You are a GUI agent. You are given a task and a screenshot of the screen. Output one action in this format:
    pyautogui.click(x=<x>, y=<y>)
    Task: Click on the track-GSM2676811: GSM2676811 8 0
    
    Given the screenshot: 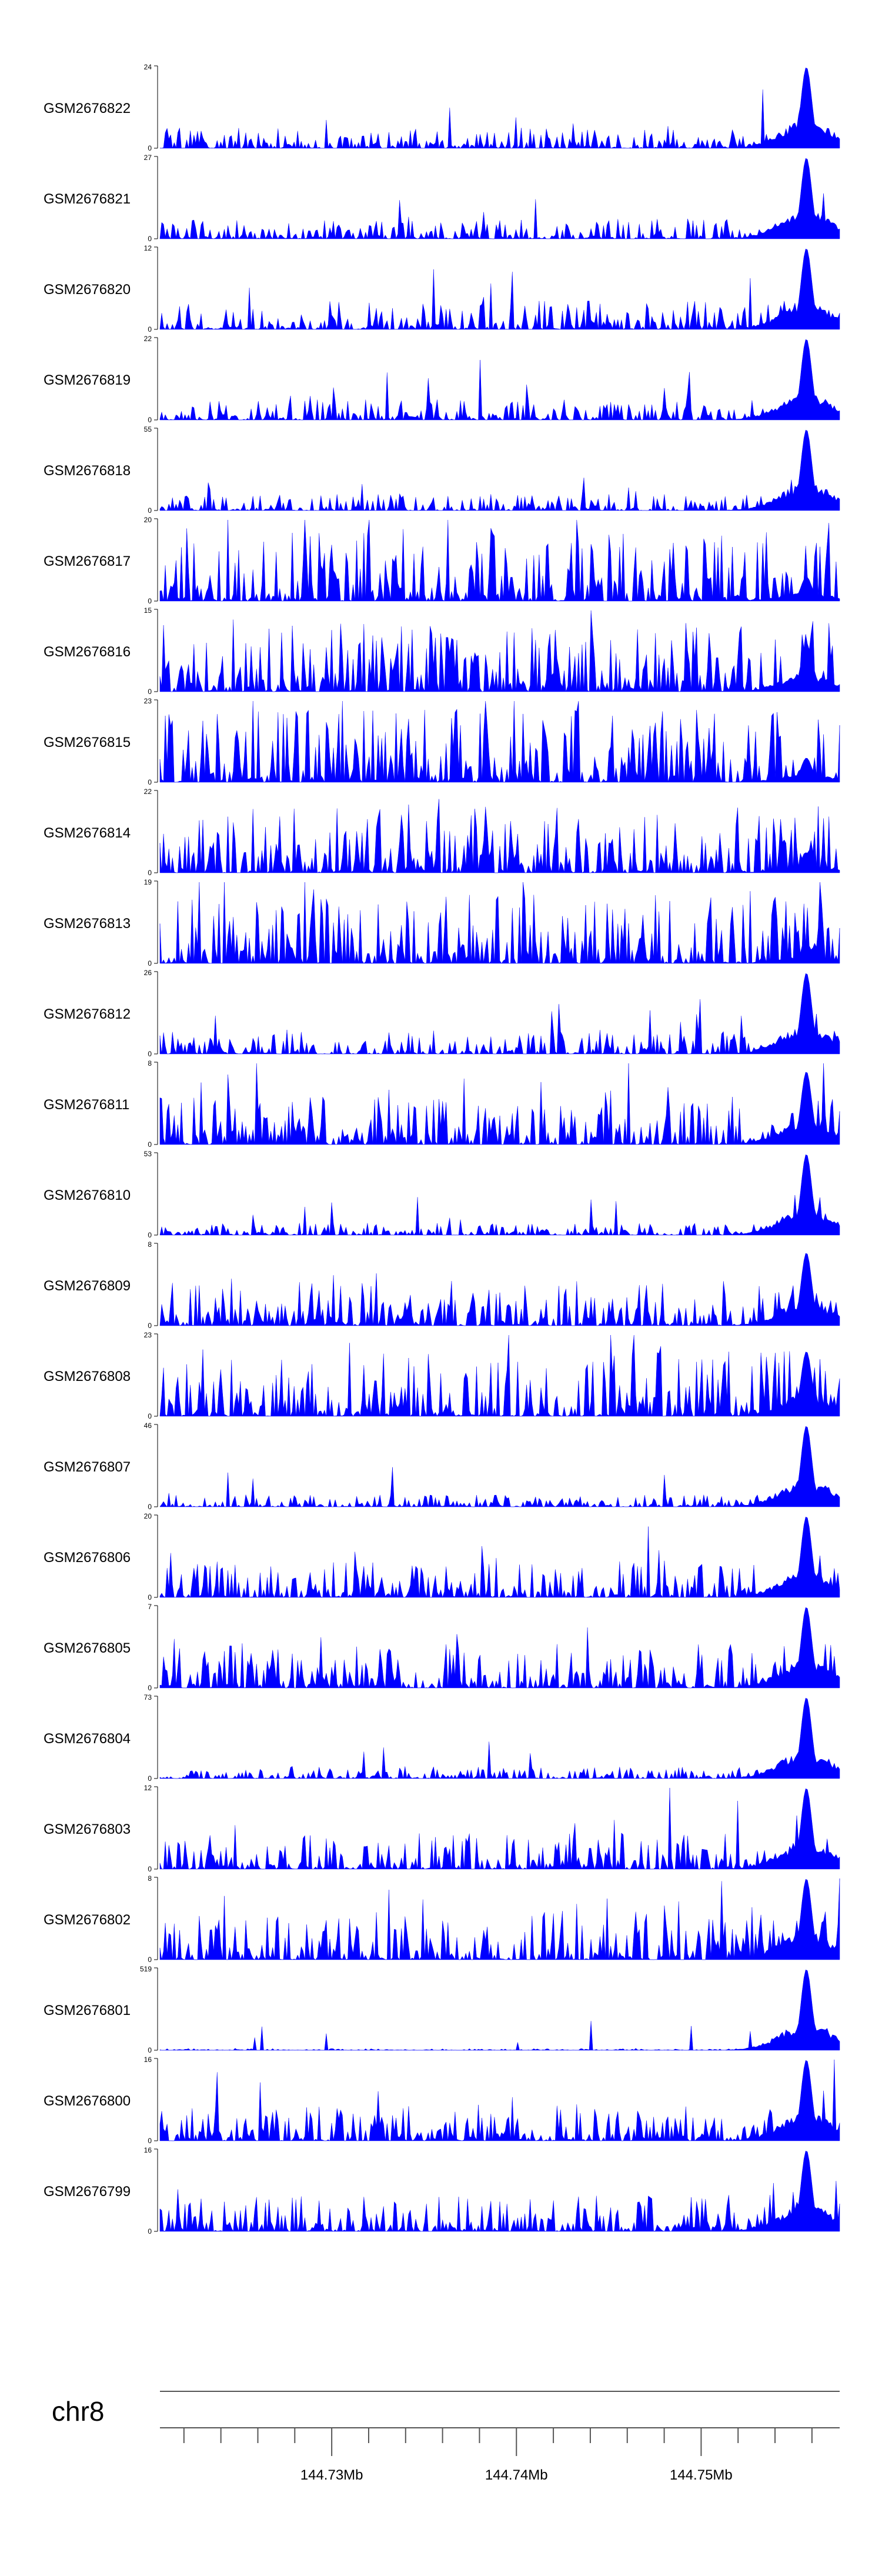 What is the action you would take?
    pyautogui.click(x=442, y=1104)
    